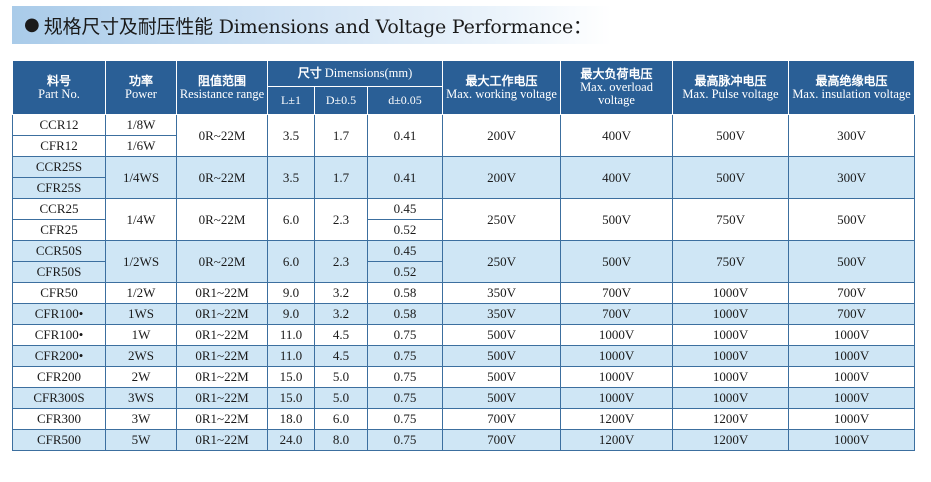  Describe the element at coordinates (291, 135) in the screenshot. I see `dim-L-cell: 3.5` at that location.